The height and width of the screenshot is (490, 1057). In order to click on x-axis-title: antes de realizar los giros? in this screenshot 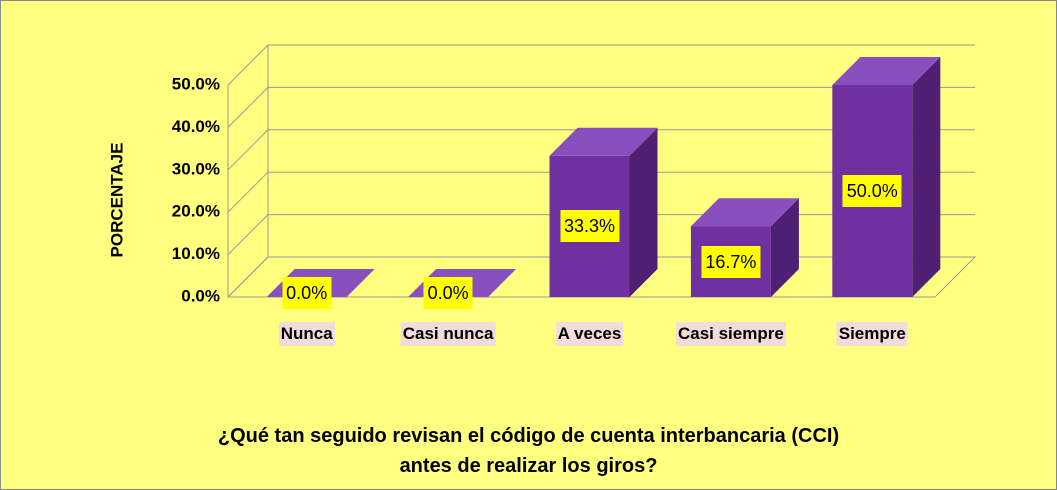, I will do `click(528, 466)`.